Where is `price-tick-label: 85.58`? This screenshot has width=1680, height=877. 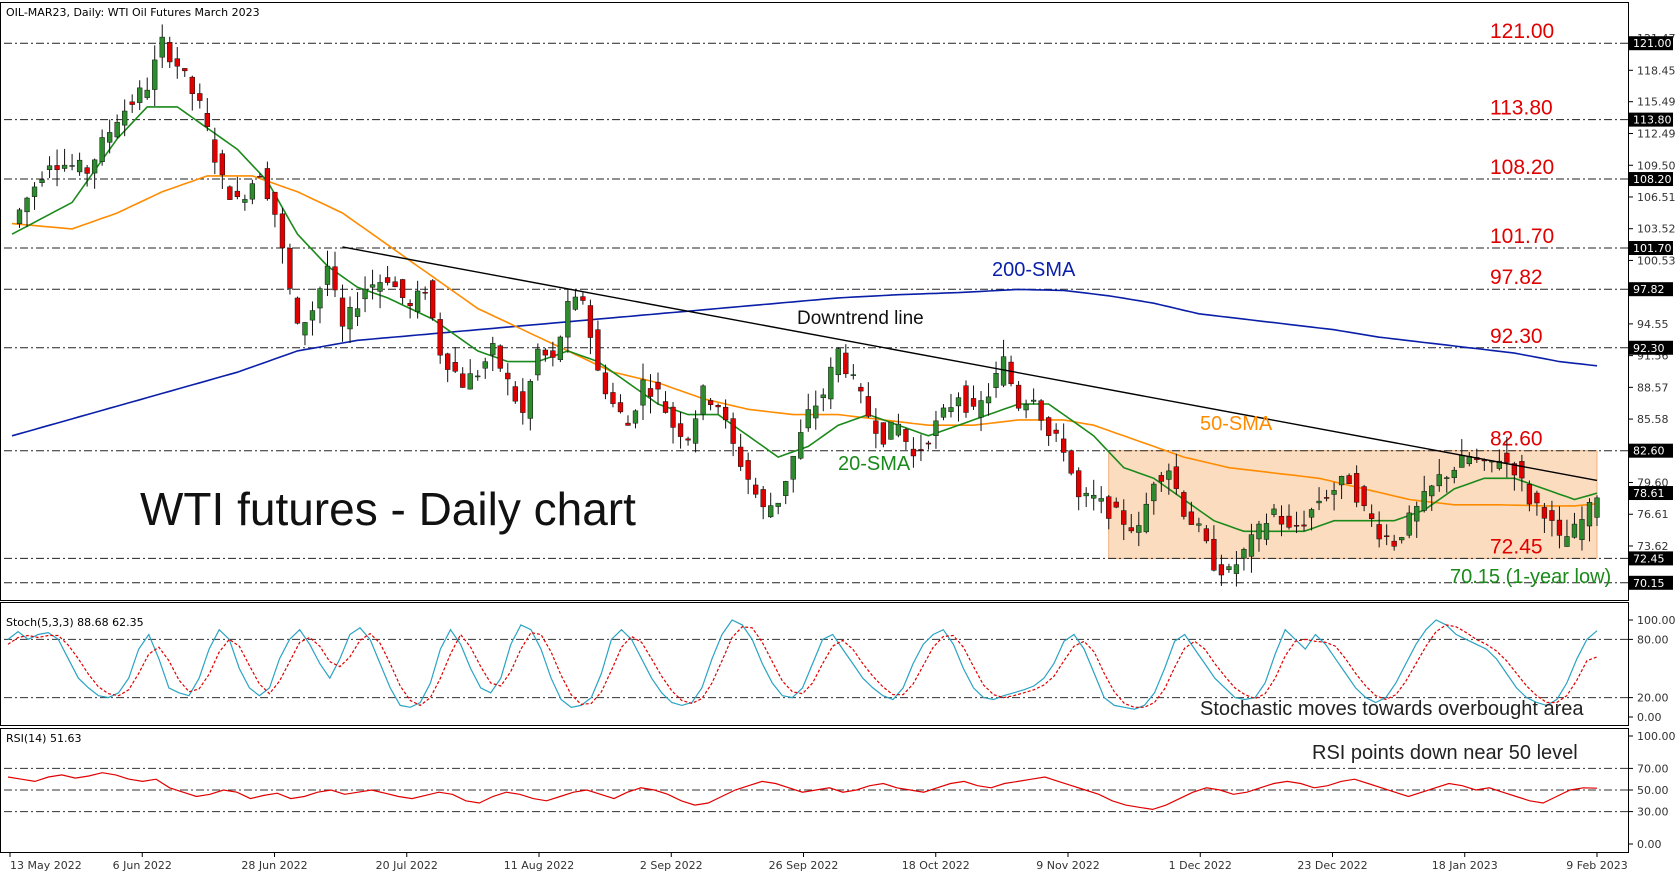 price-tick-label: 85.58 is located at coordinates (1653, 419).